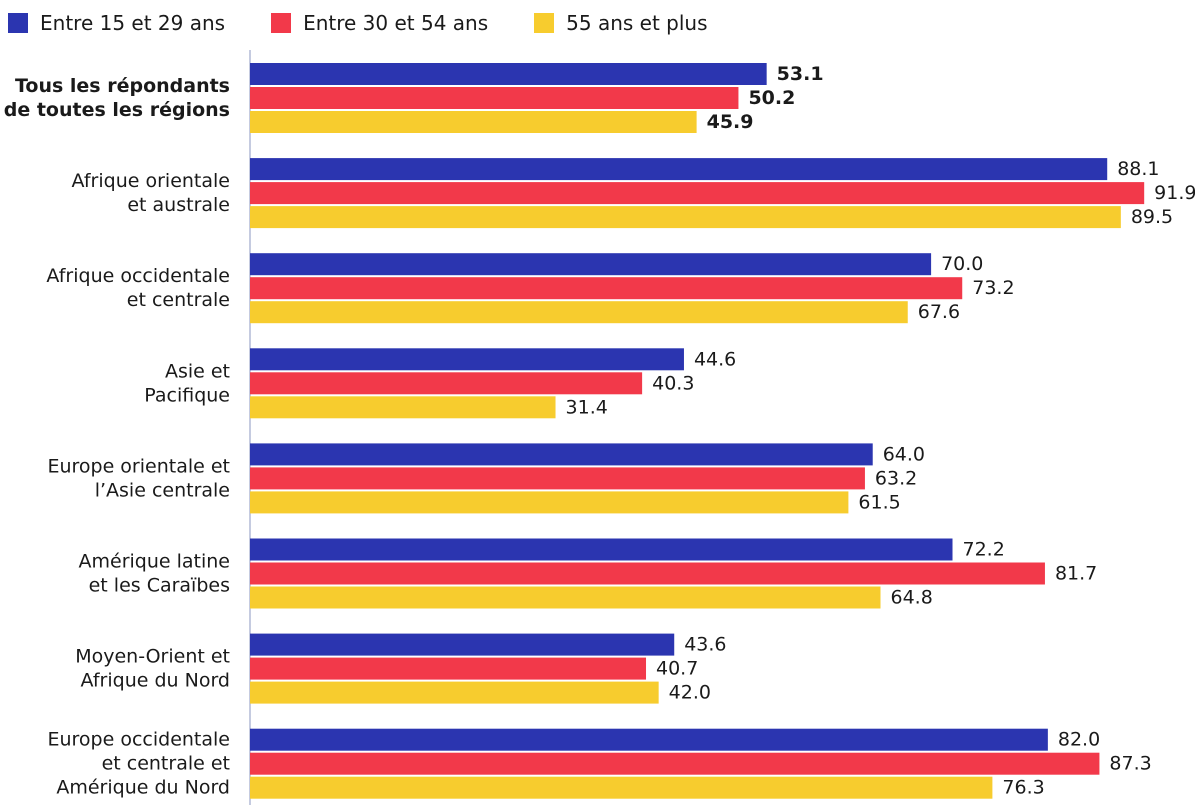 This screenshot has width=1195, height=805. What do you see at coordinates (138, 740) in the screenshot?
I see `category-label-8-line-1: Europe occidentale` at bounding box center [138, 740].